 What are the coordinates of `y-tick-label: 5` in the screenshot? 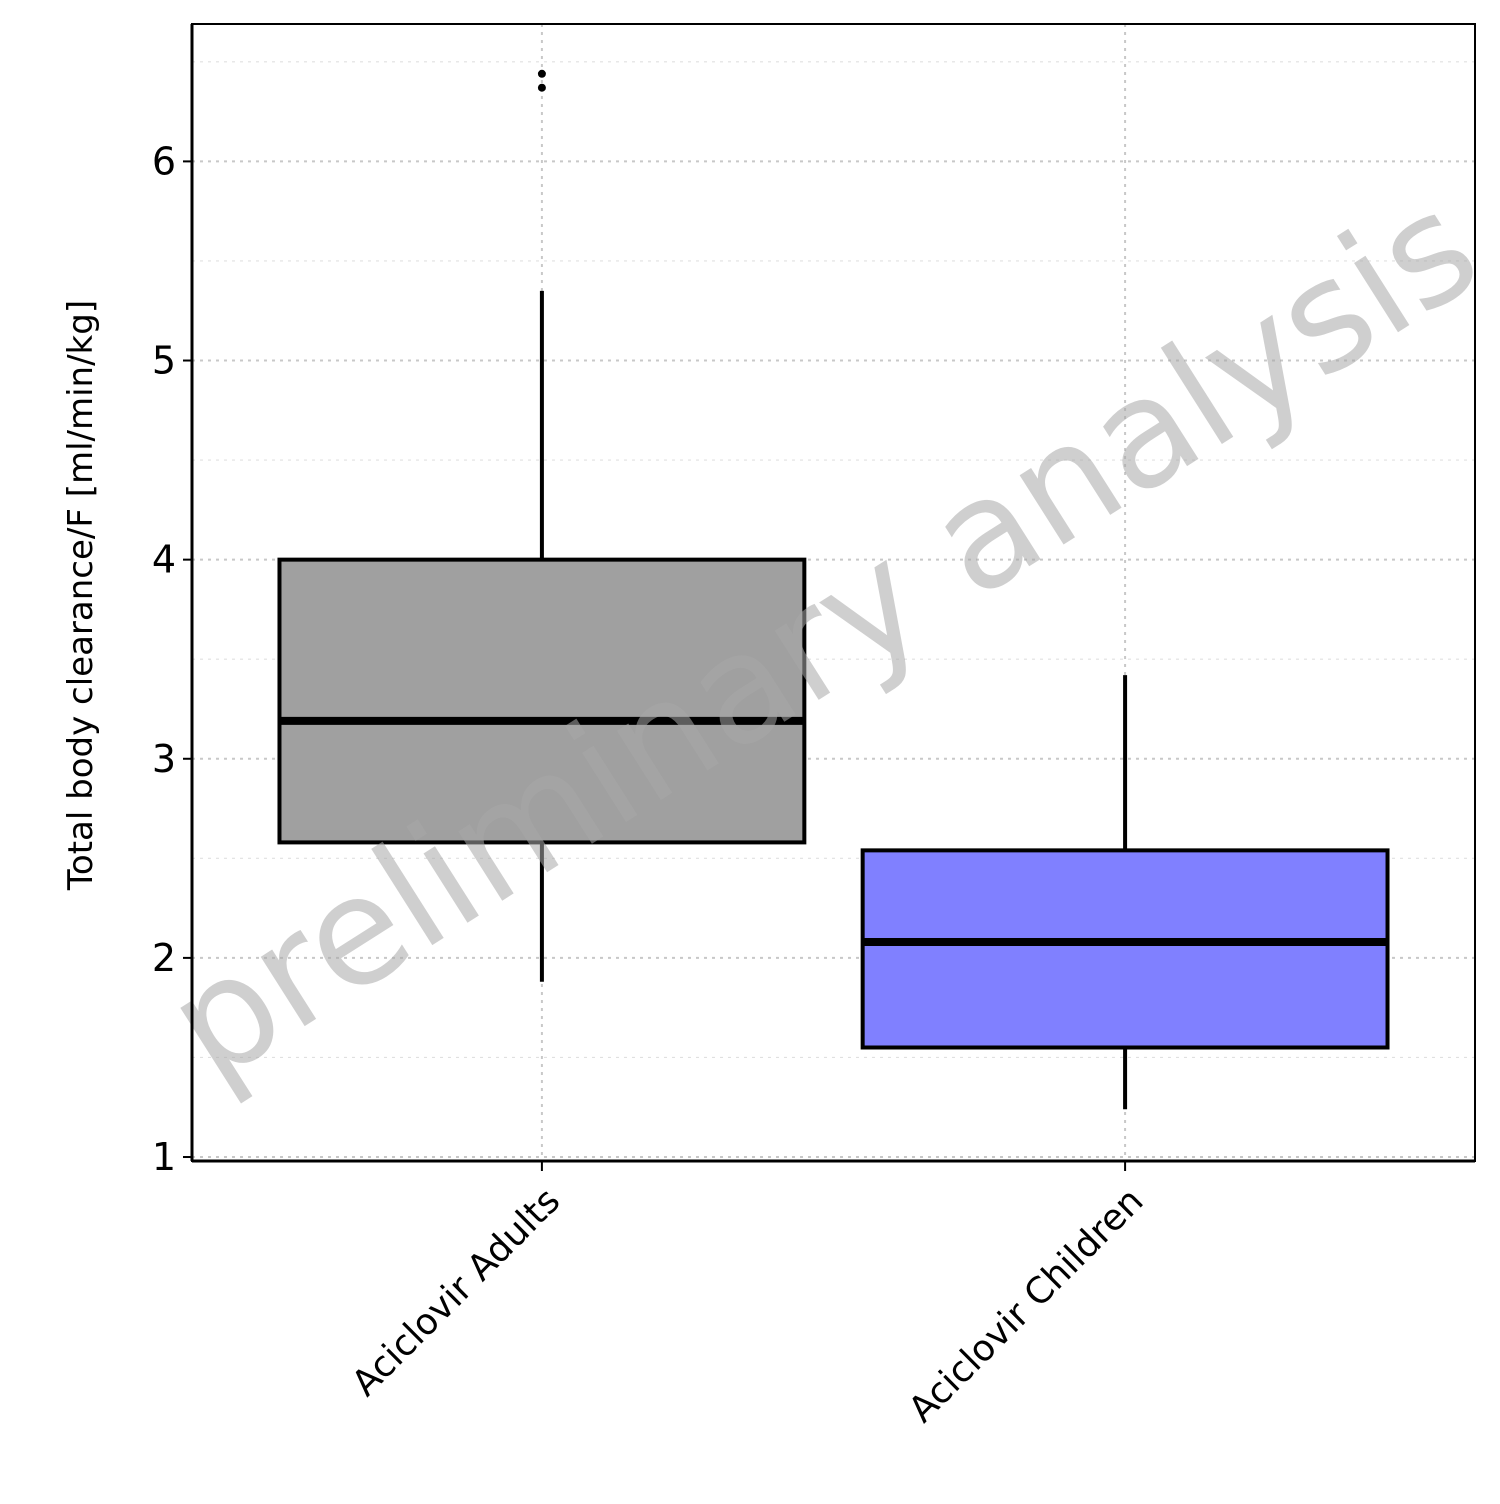 It's located at (164, 361).